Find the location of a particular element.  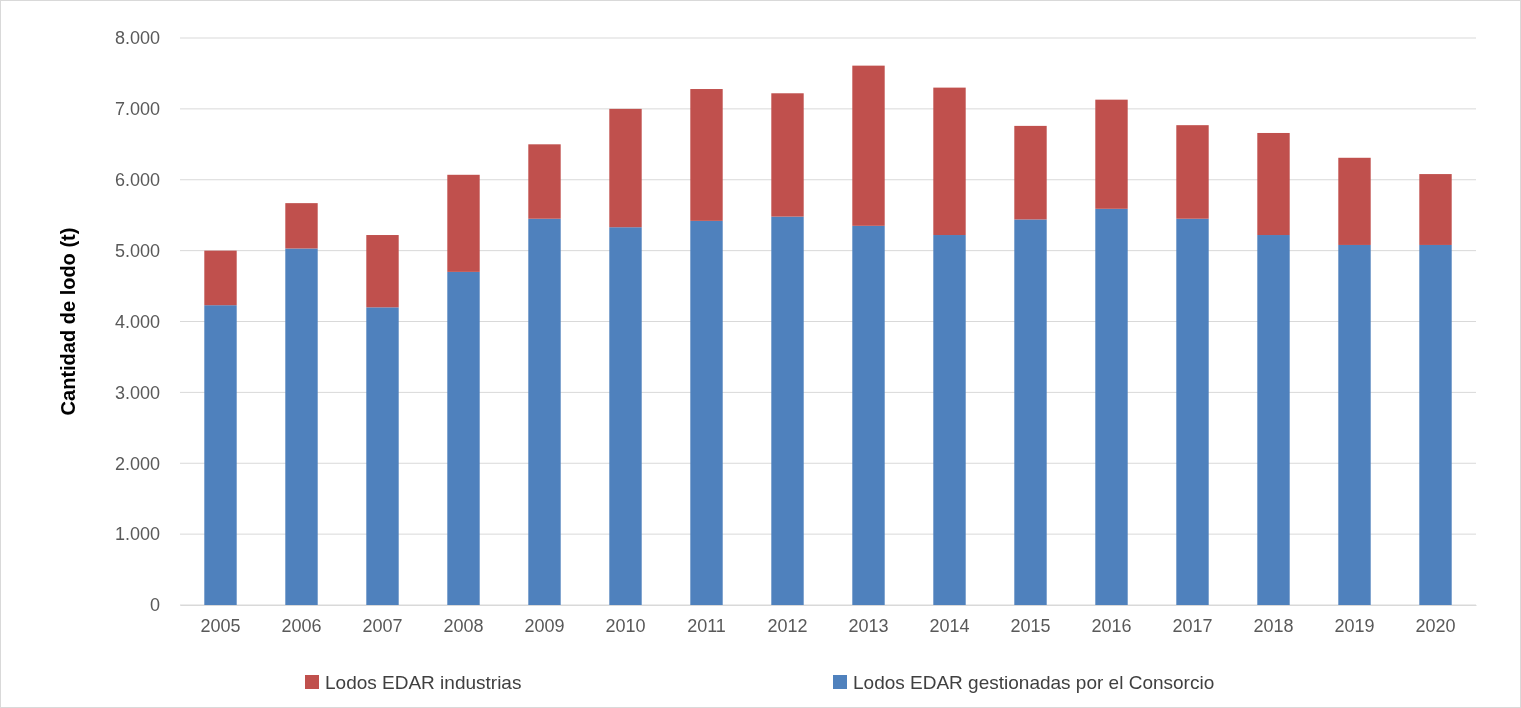

y-tick-label: 3.000 is located at coordinates (137, 392).